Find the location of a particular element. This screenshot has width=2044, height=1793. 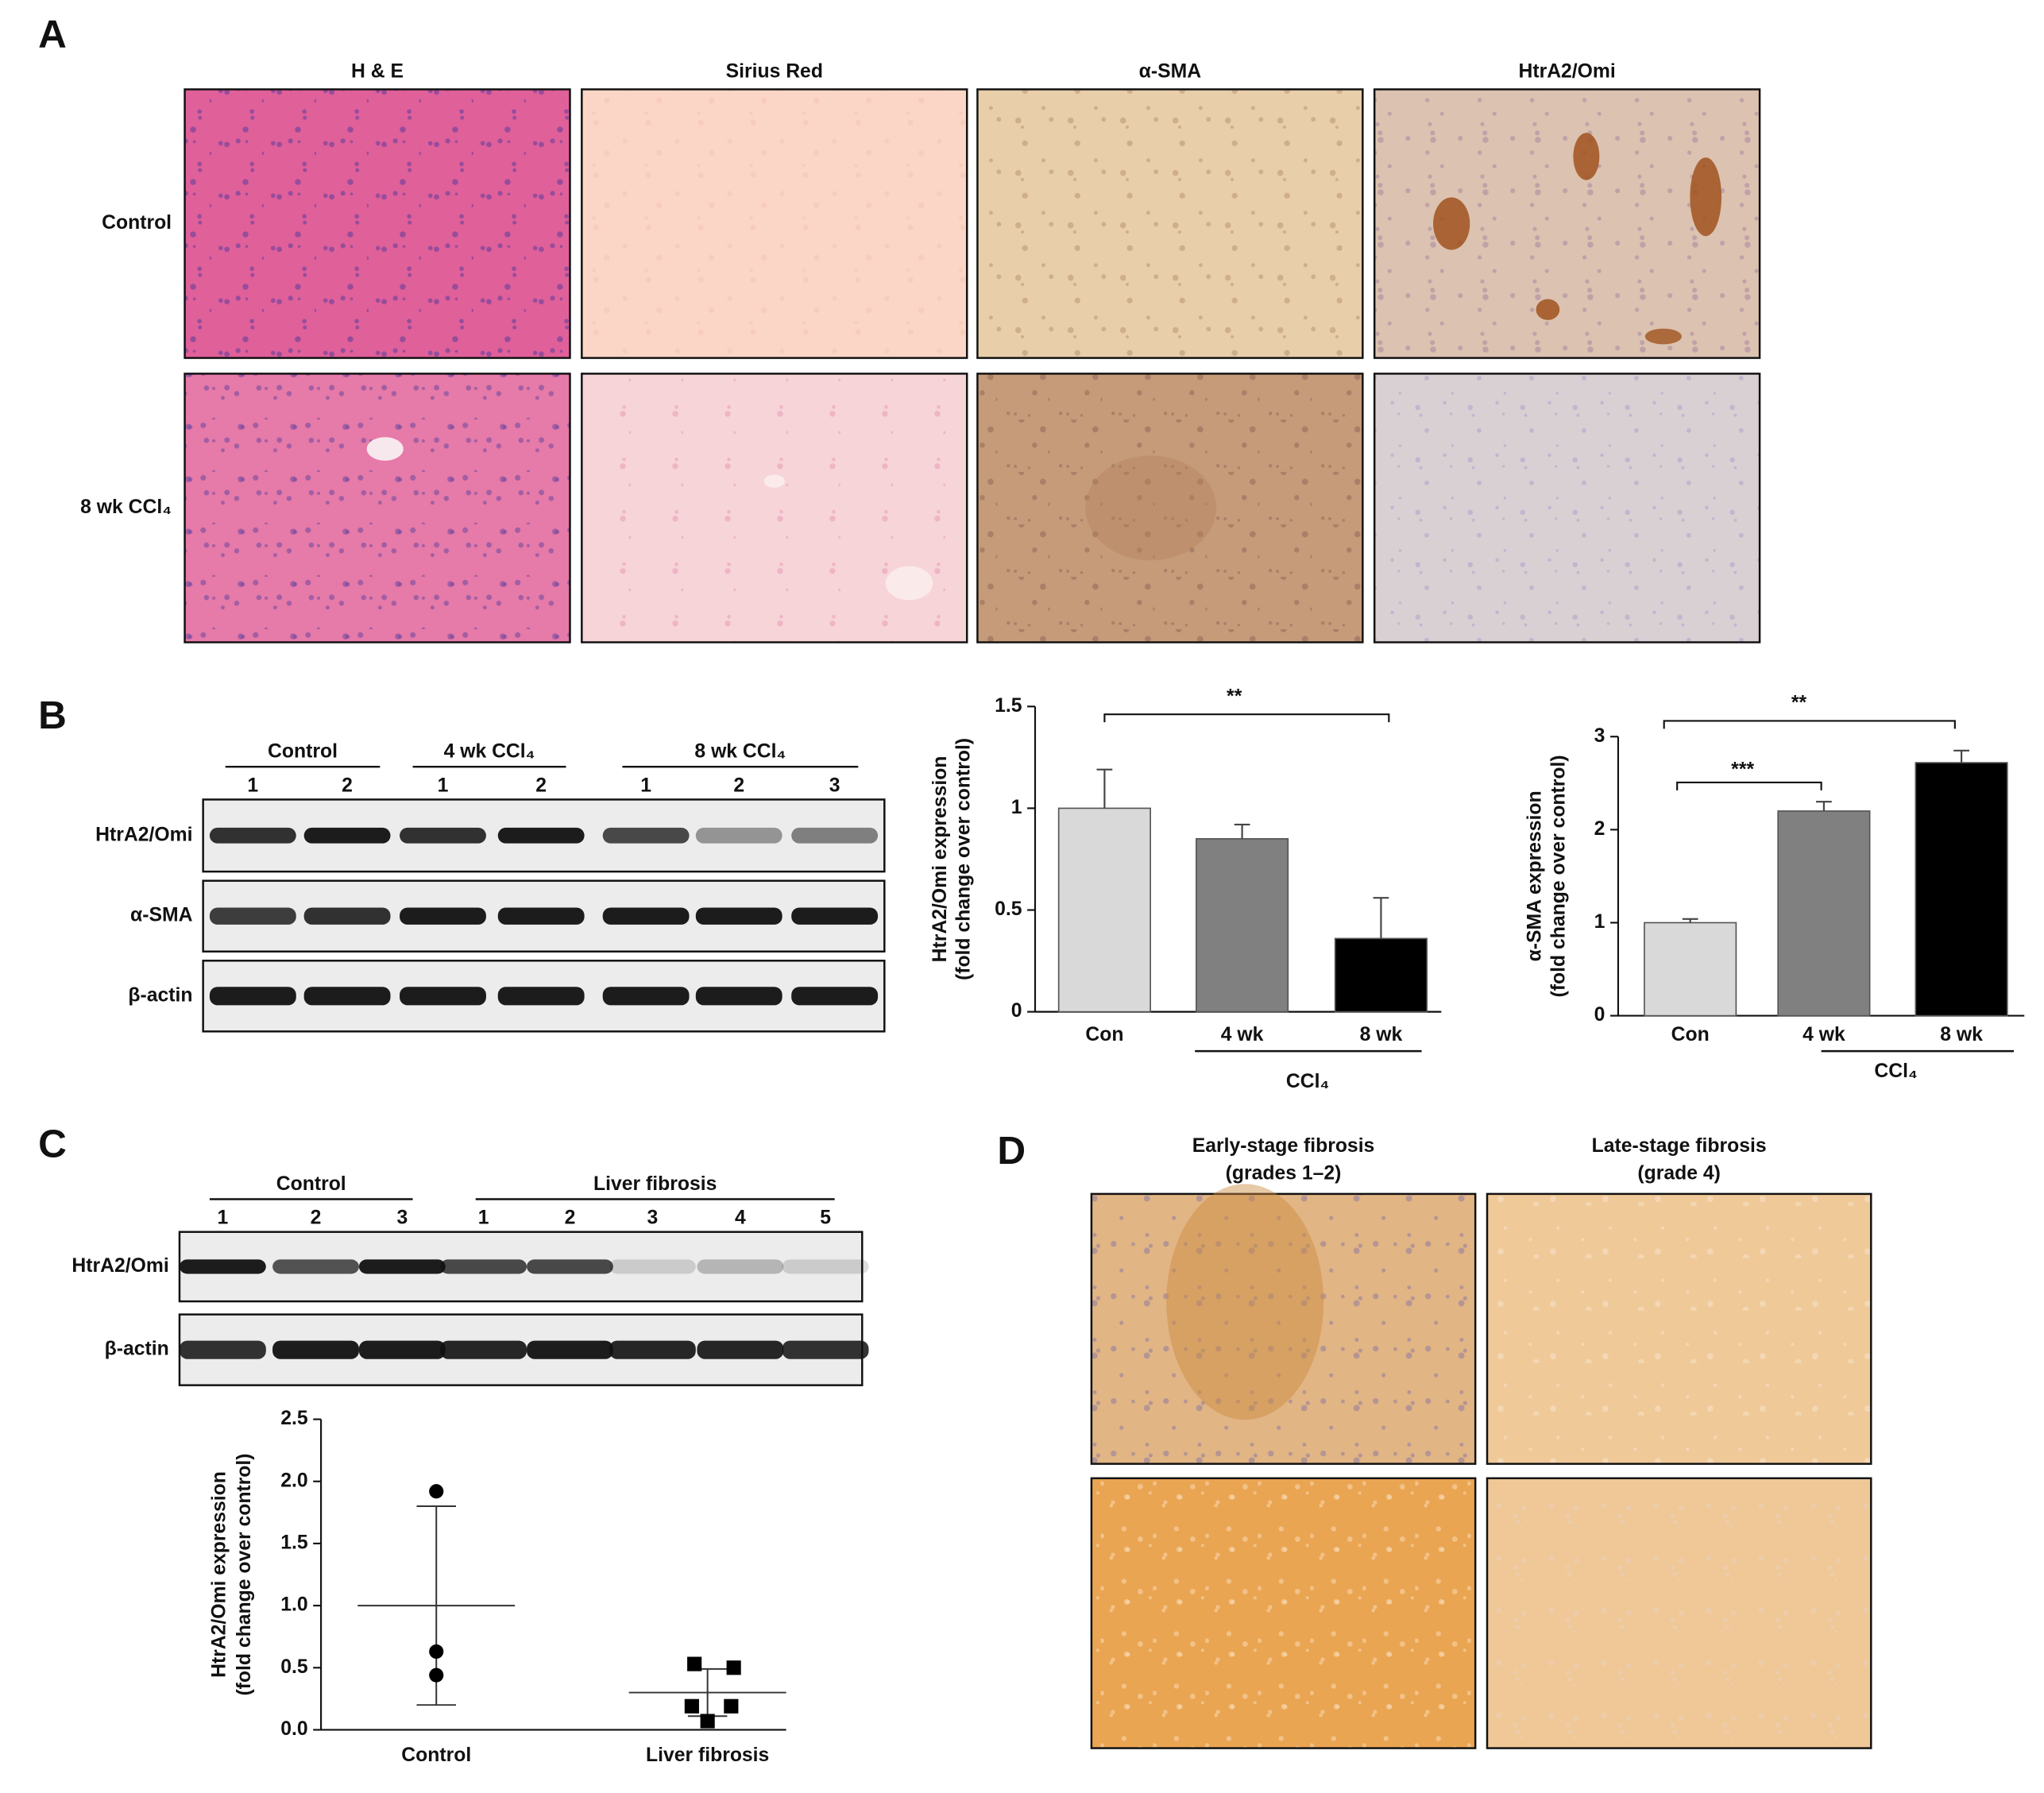

y-tick-label: 2 is located at coordinates (1599, 829).